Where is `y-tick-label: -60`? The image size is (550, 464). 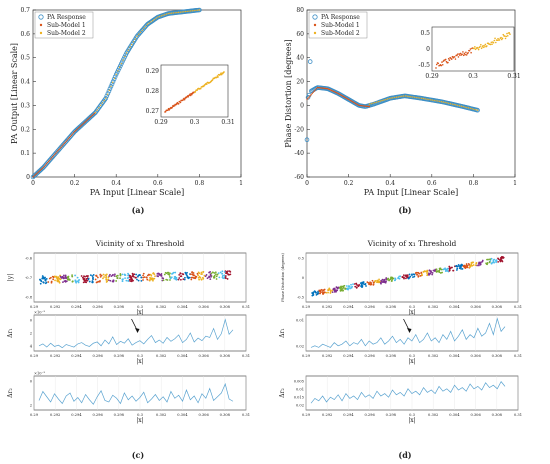
y-tick-label: -60 is located at coordinates (299, 177).